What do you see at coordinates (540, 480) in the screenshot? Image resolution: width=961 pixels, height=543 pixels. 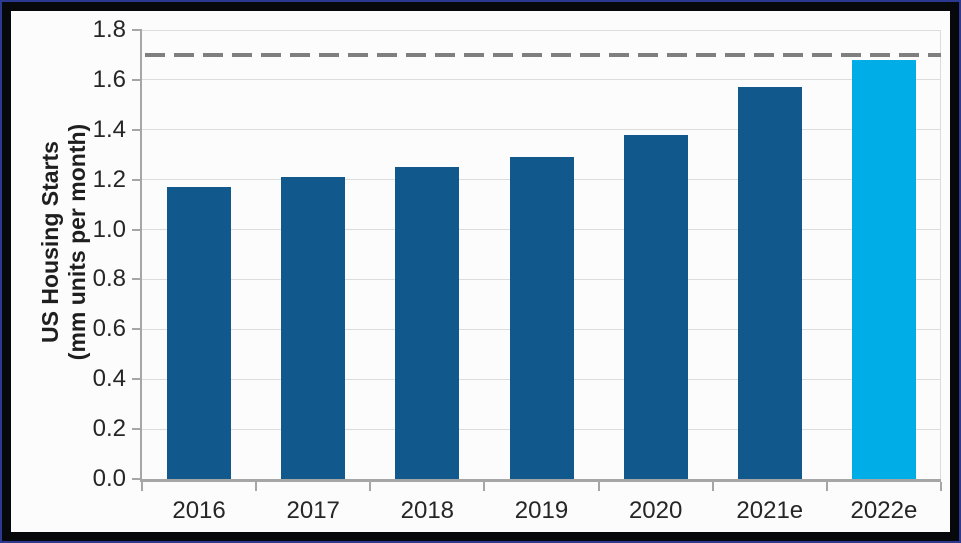 I see `x-axis-line` at bounding box center [540, 480].